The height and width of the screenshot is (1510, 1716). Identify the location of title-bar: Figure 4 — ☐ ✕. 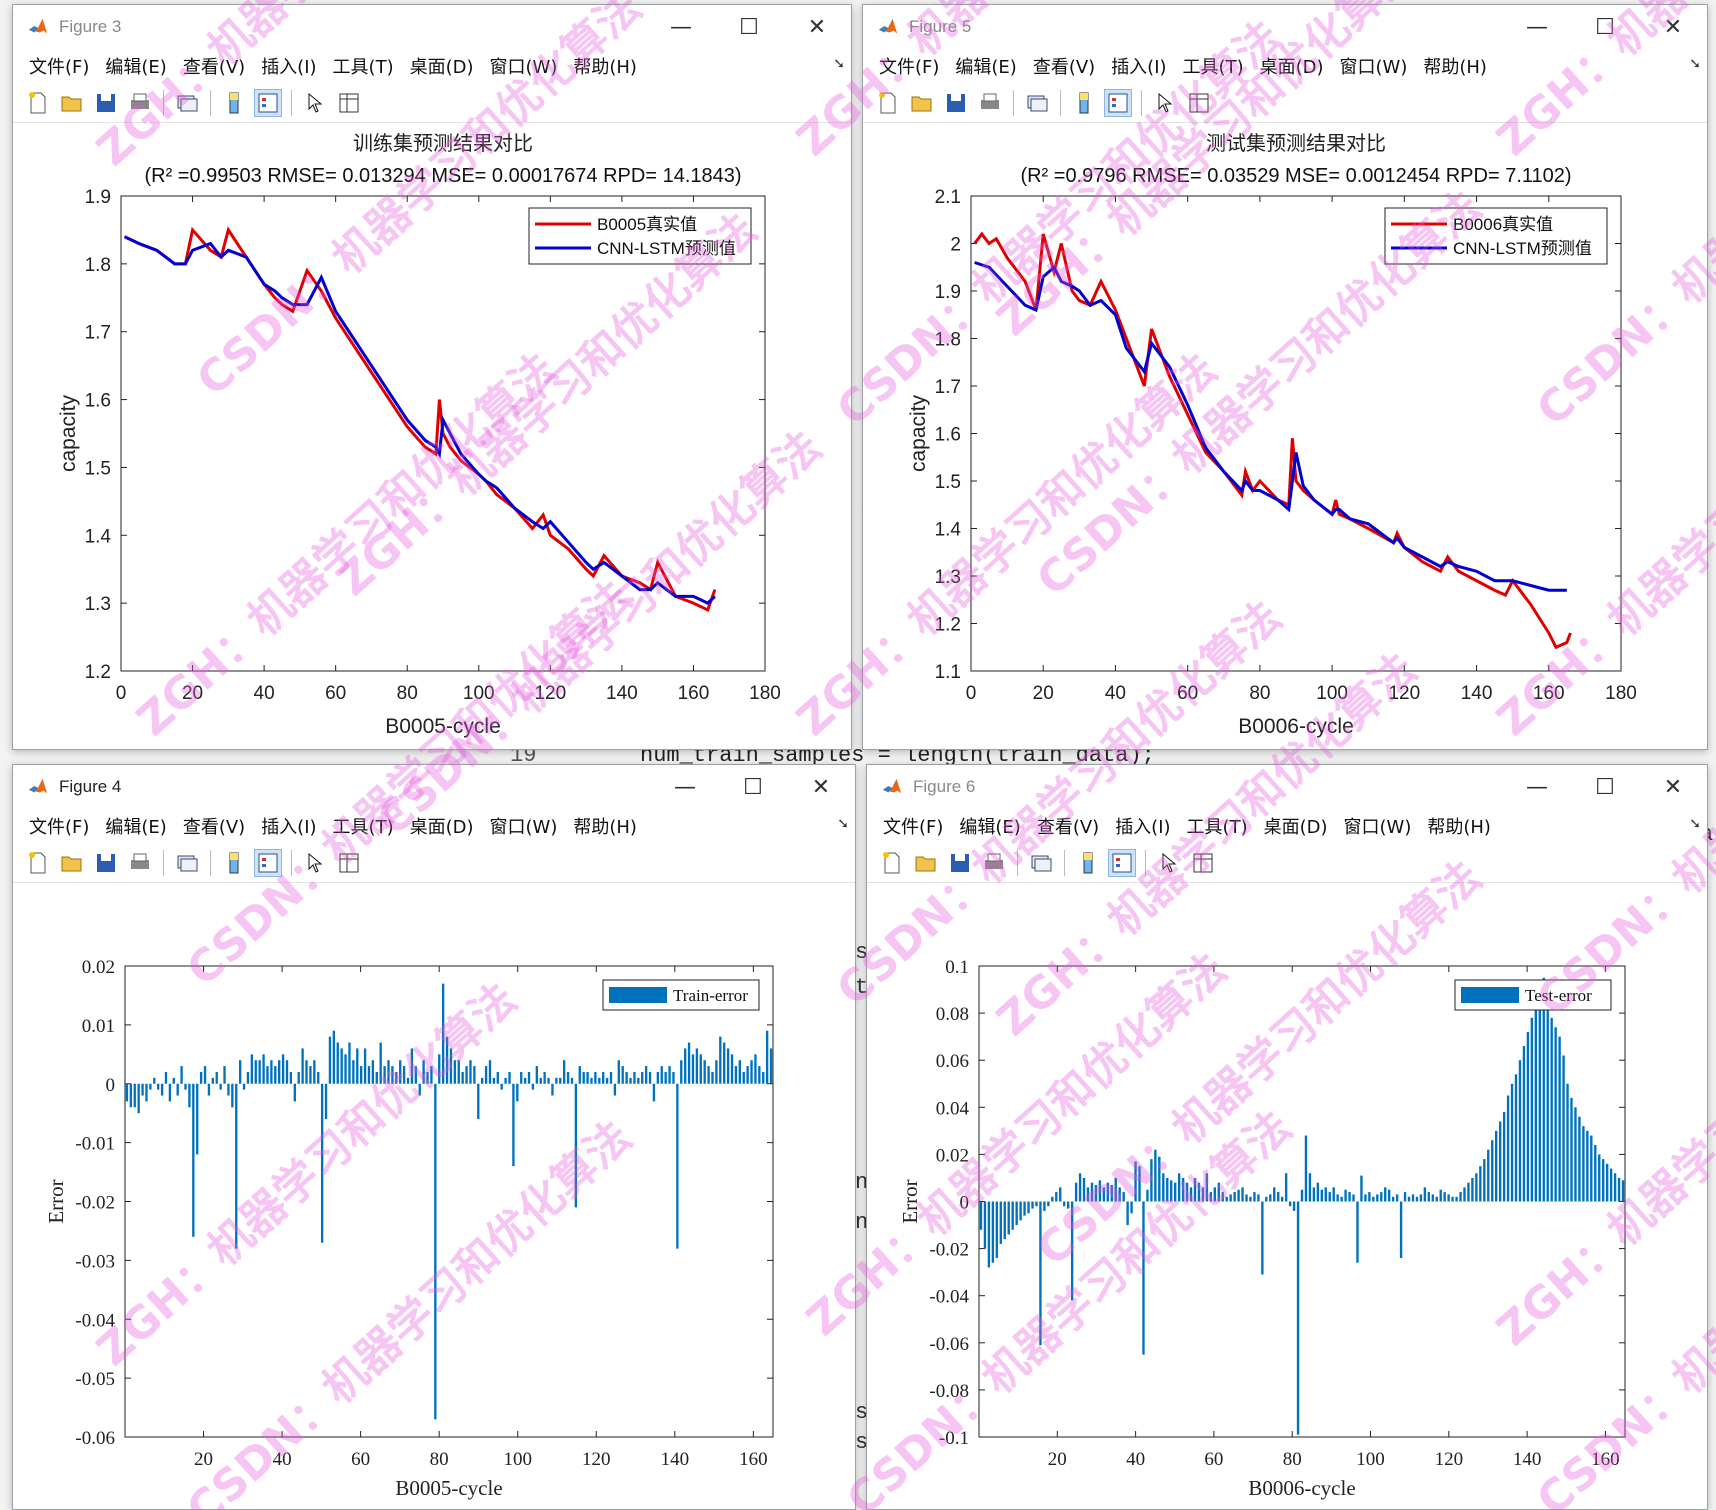
(434, 787).